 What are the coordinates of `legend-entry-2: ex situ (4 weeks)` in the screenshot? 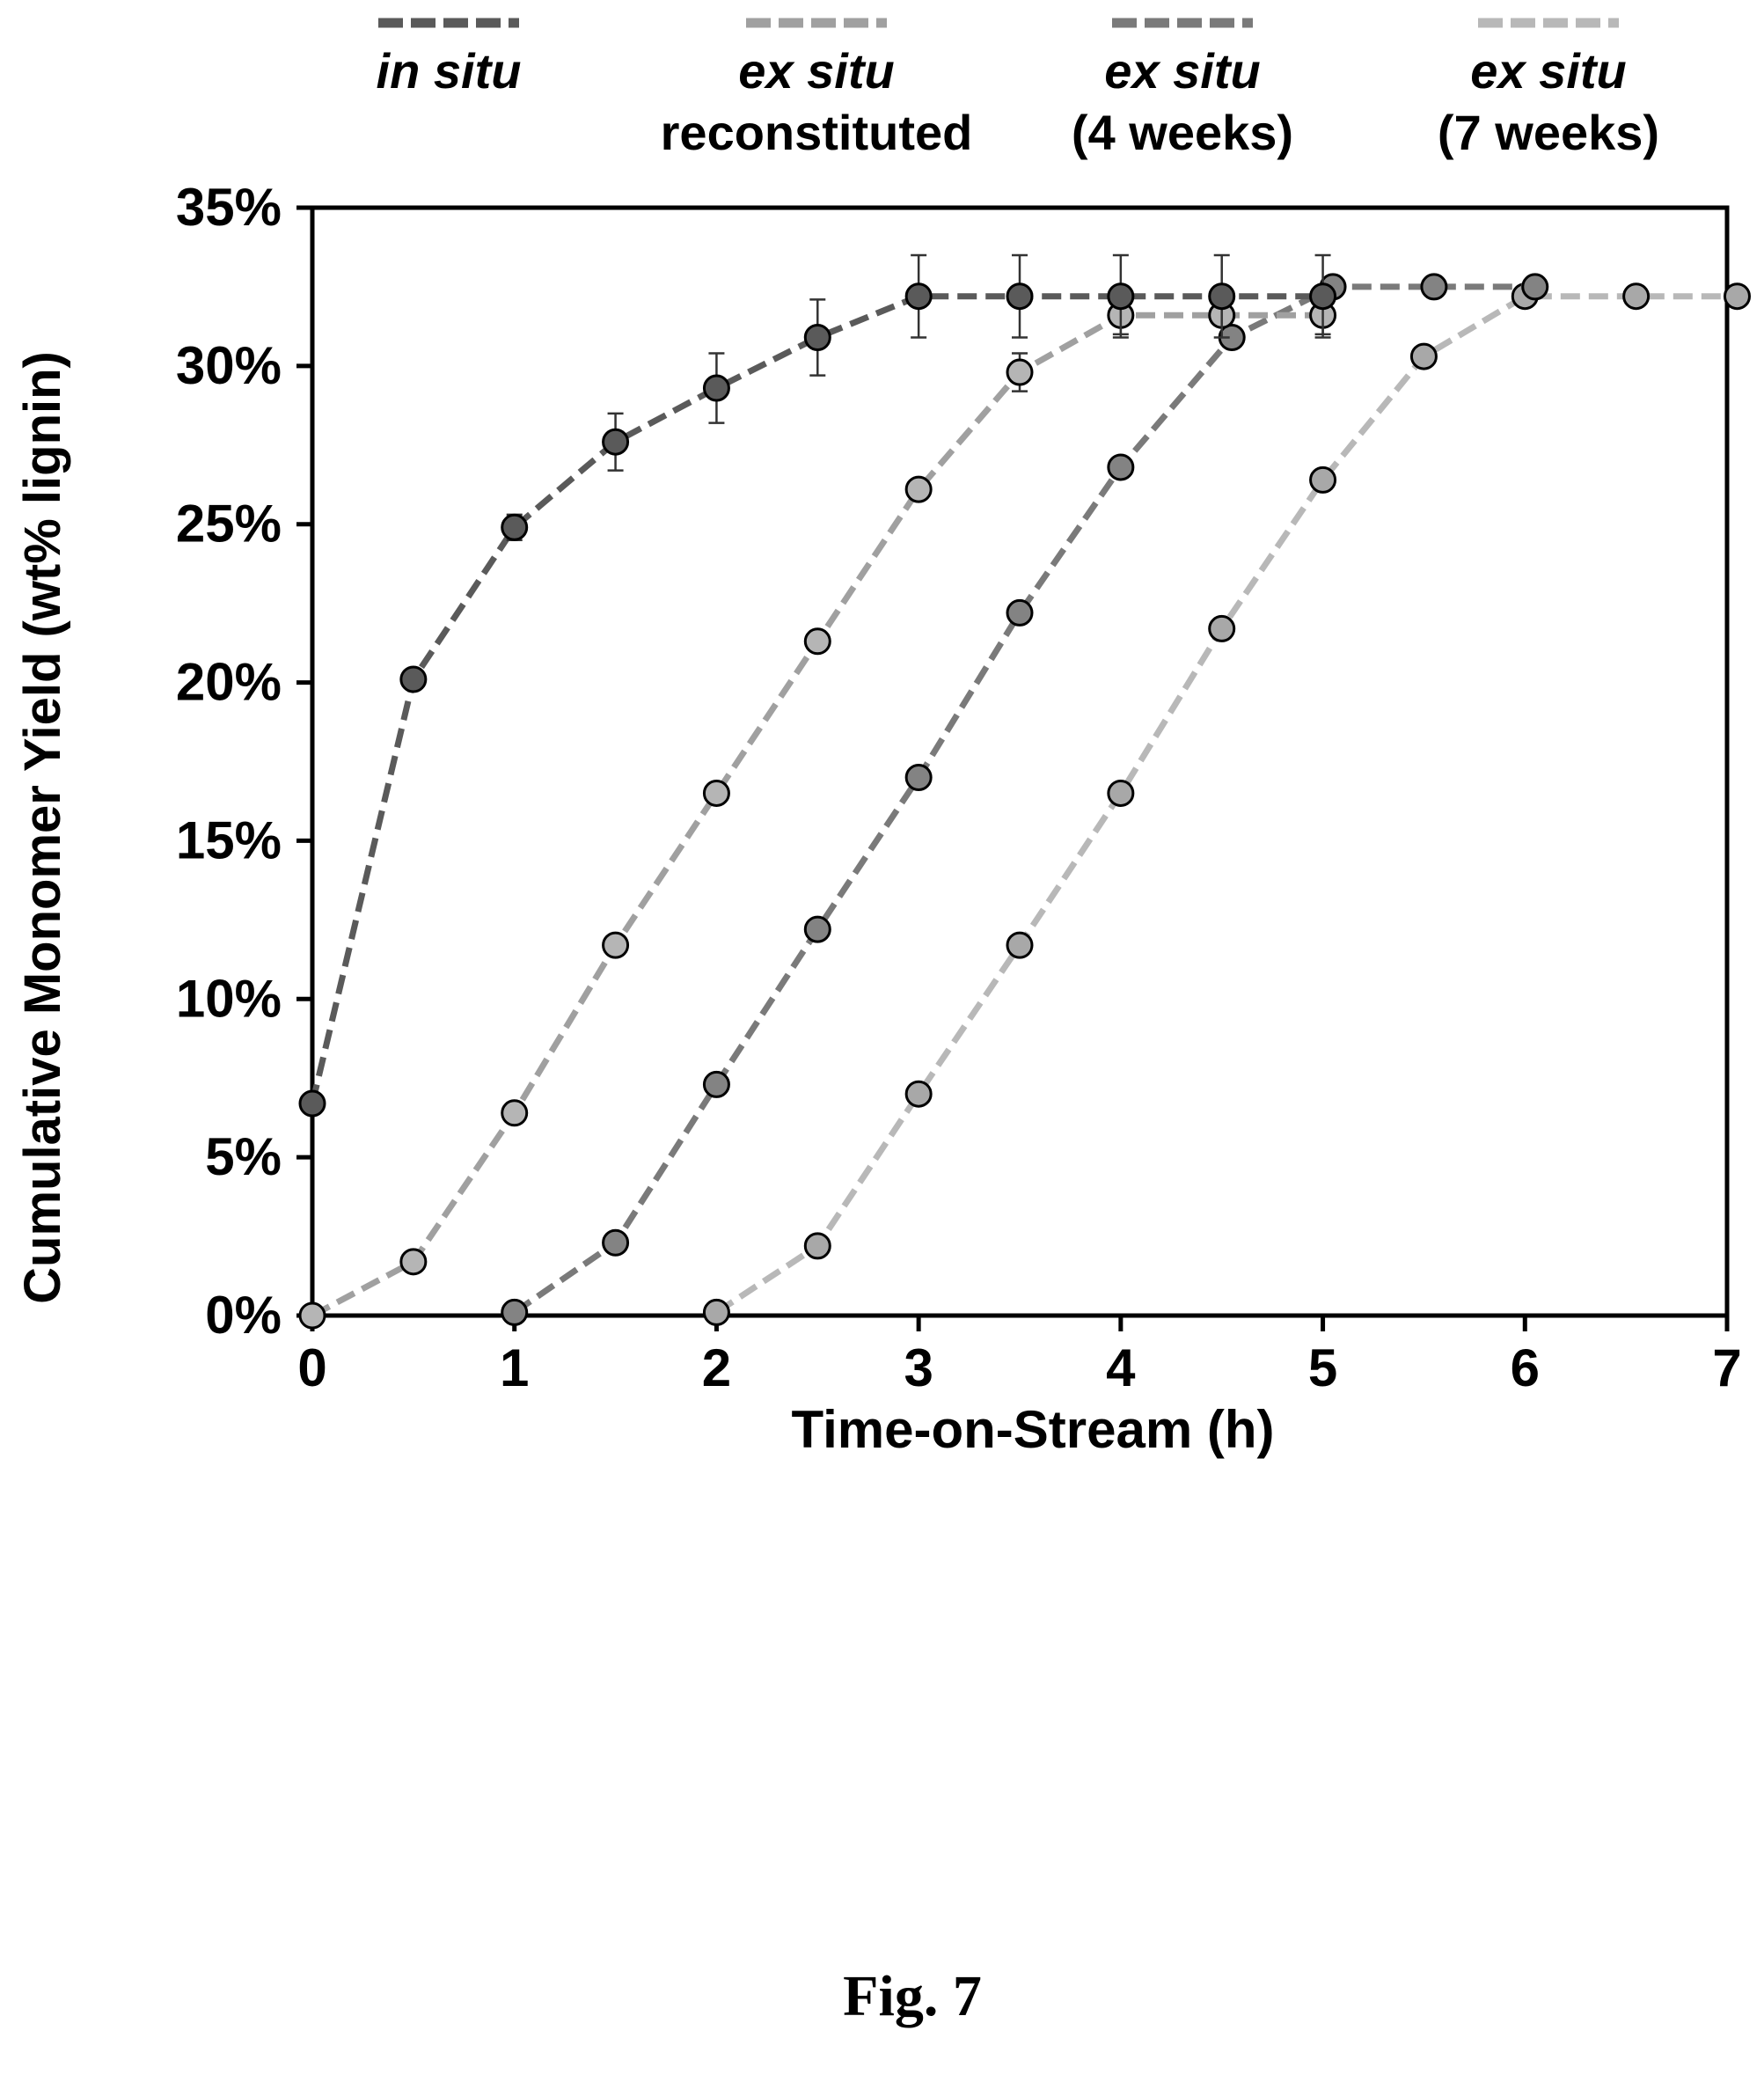 It's located at (1182, 89).